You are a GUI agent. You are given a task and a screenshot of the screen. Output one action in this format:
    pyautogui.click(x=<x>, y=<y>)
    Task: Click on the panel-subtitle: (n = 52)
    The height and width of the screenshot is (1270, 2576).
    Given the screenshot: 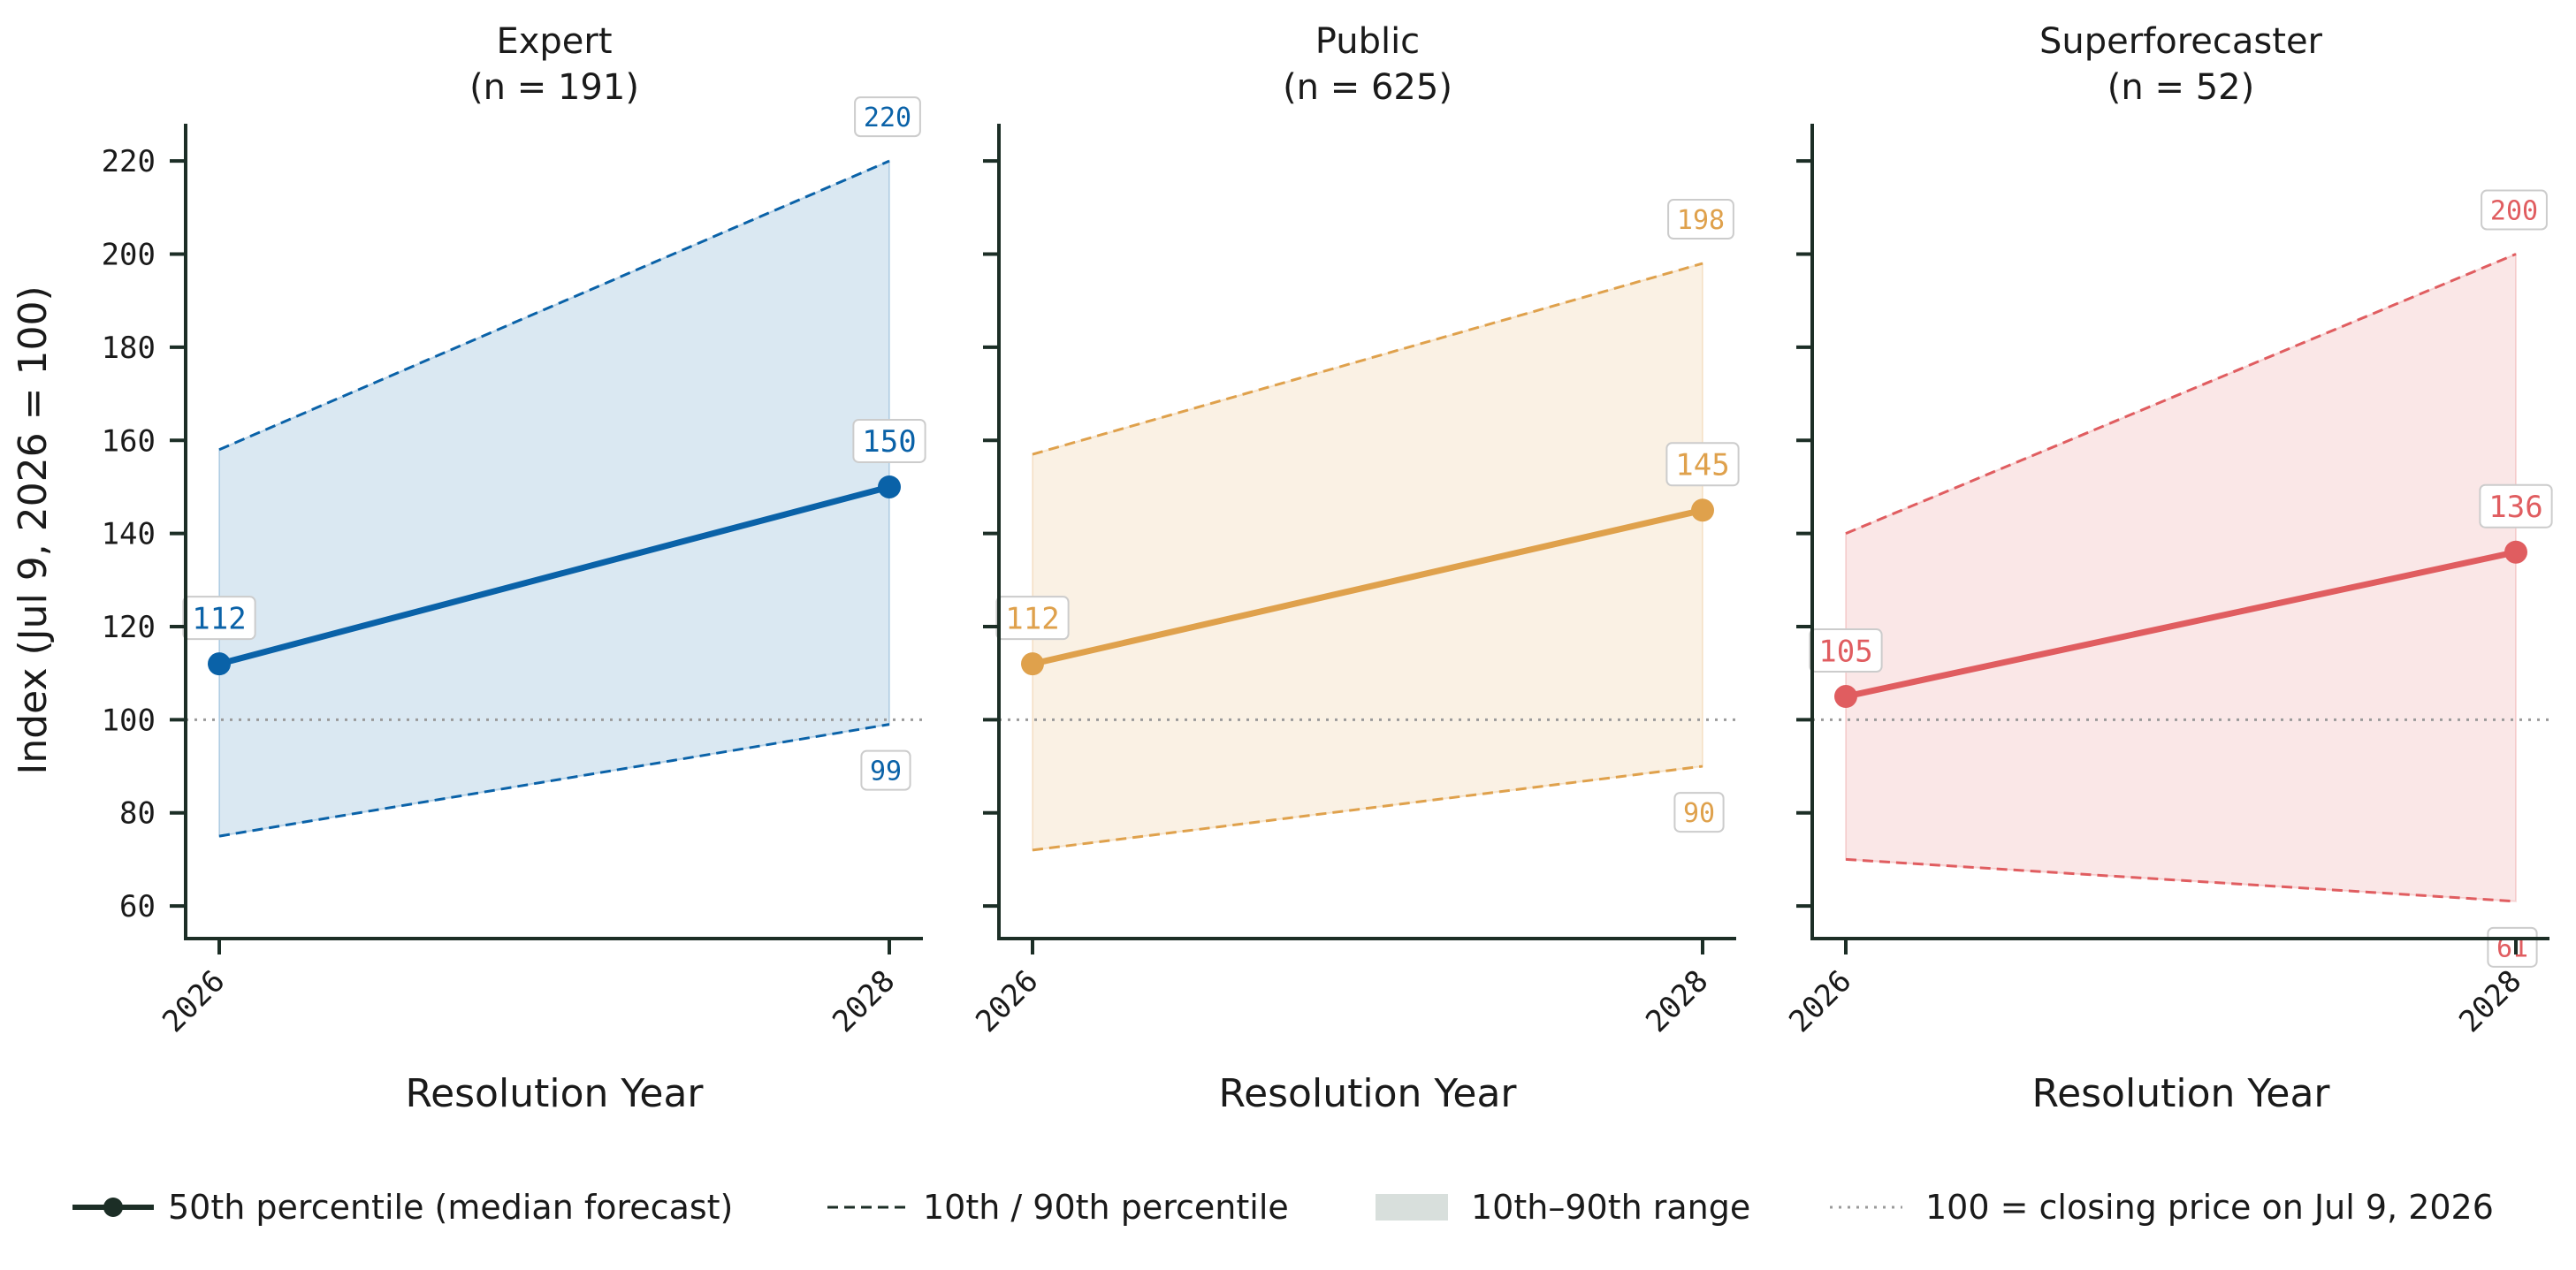 What is the action you would take?
    pyautogui.click(x=2180, y=87)
    